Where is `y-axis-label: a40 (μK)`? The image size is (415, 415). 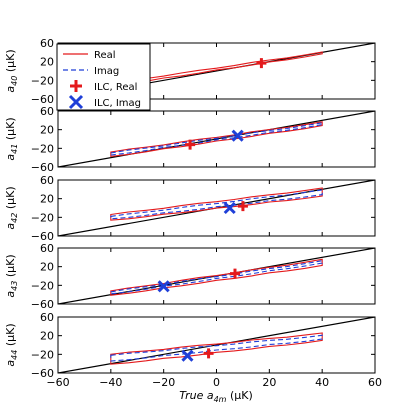
y-axis-label: a40 (μK) is located at coordinates (11, 70).